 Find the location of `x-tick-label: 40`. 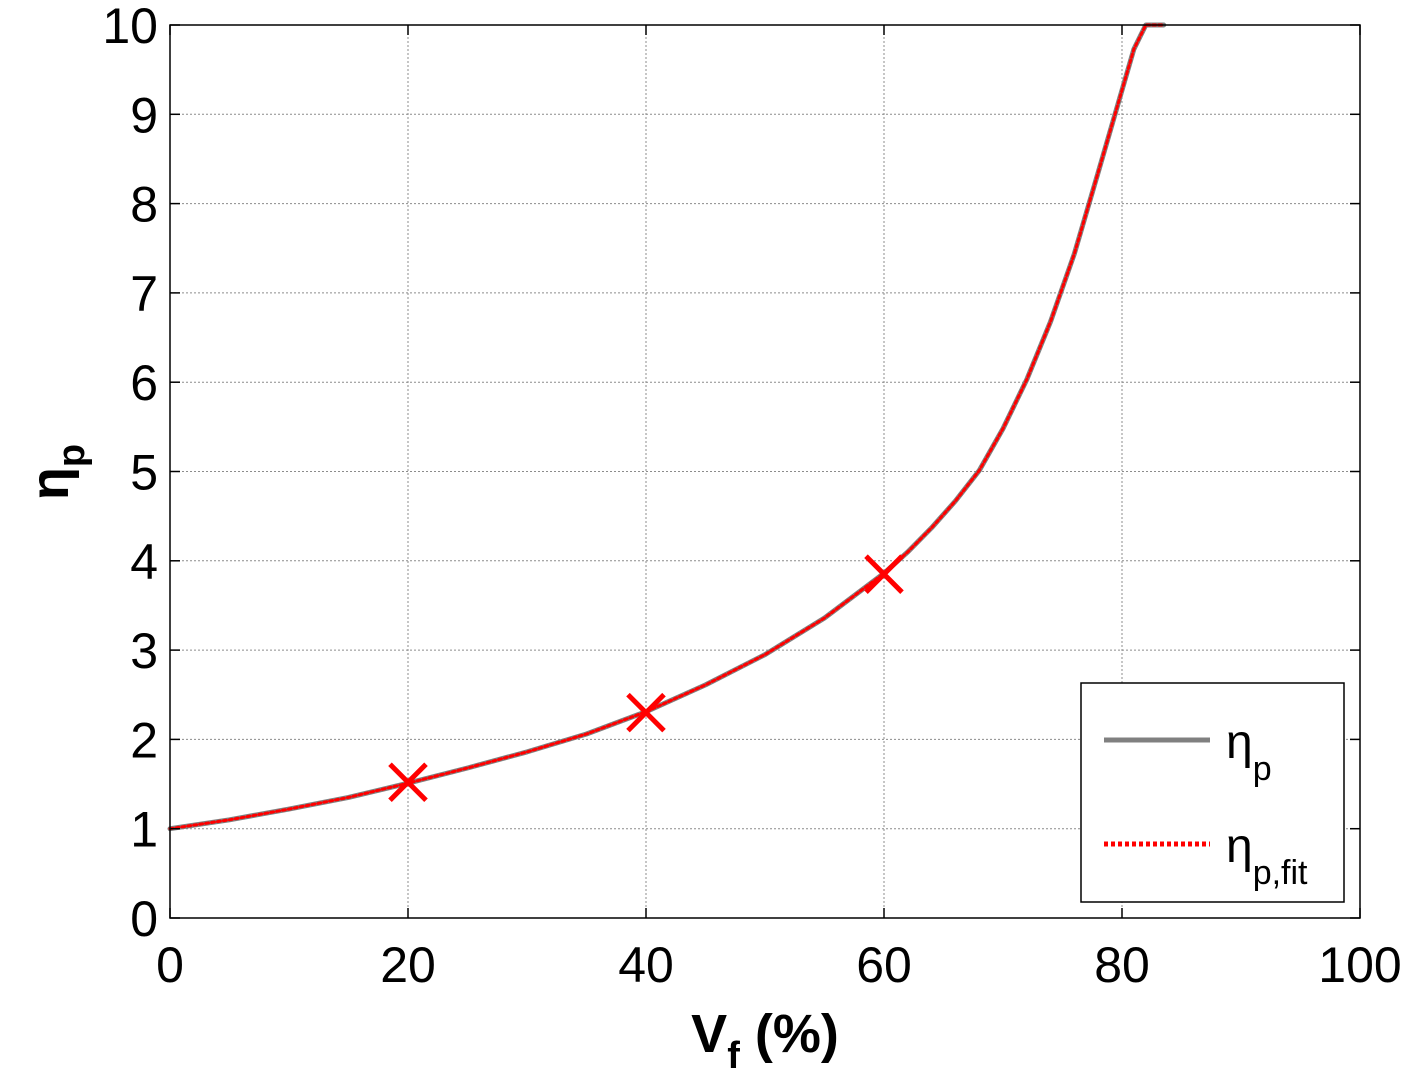

x-tick-label: 40 is located at coordinates (646, 965).